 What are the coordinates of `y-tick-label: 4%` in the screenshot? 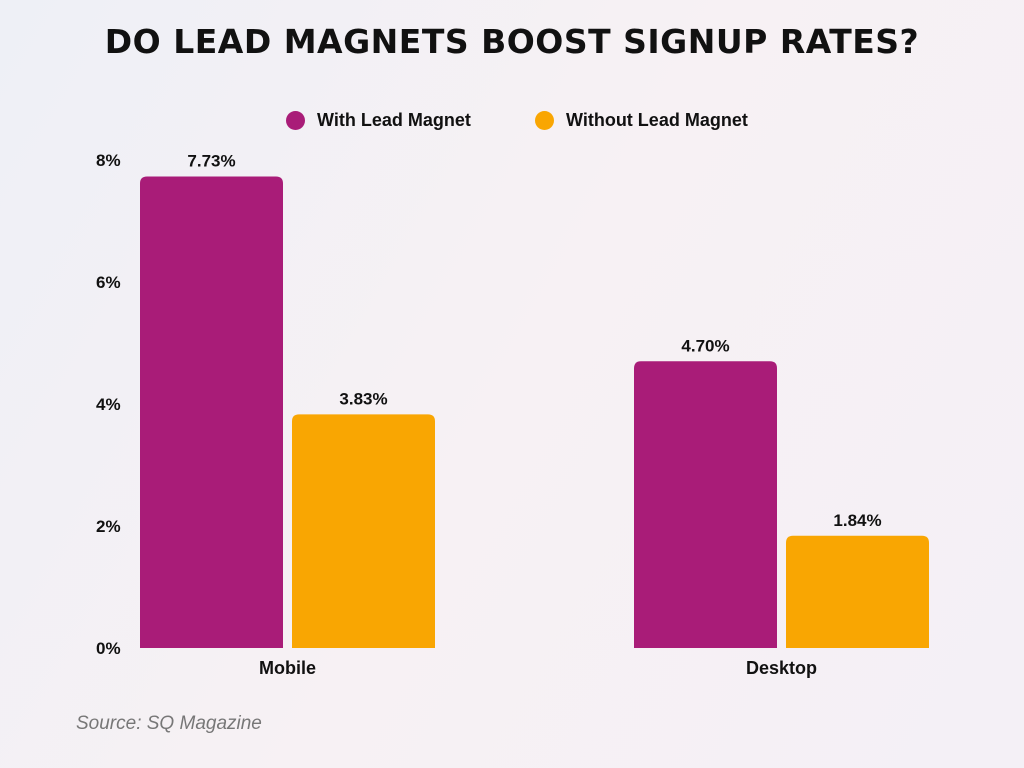 It's located at (108, 404).